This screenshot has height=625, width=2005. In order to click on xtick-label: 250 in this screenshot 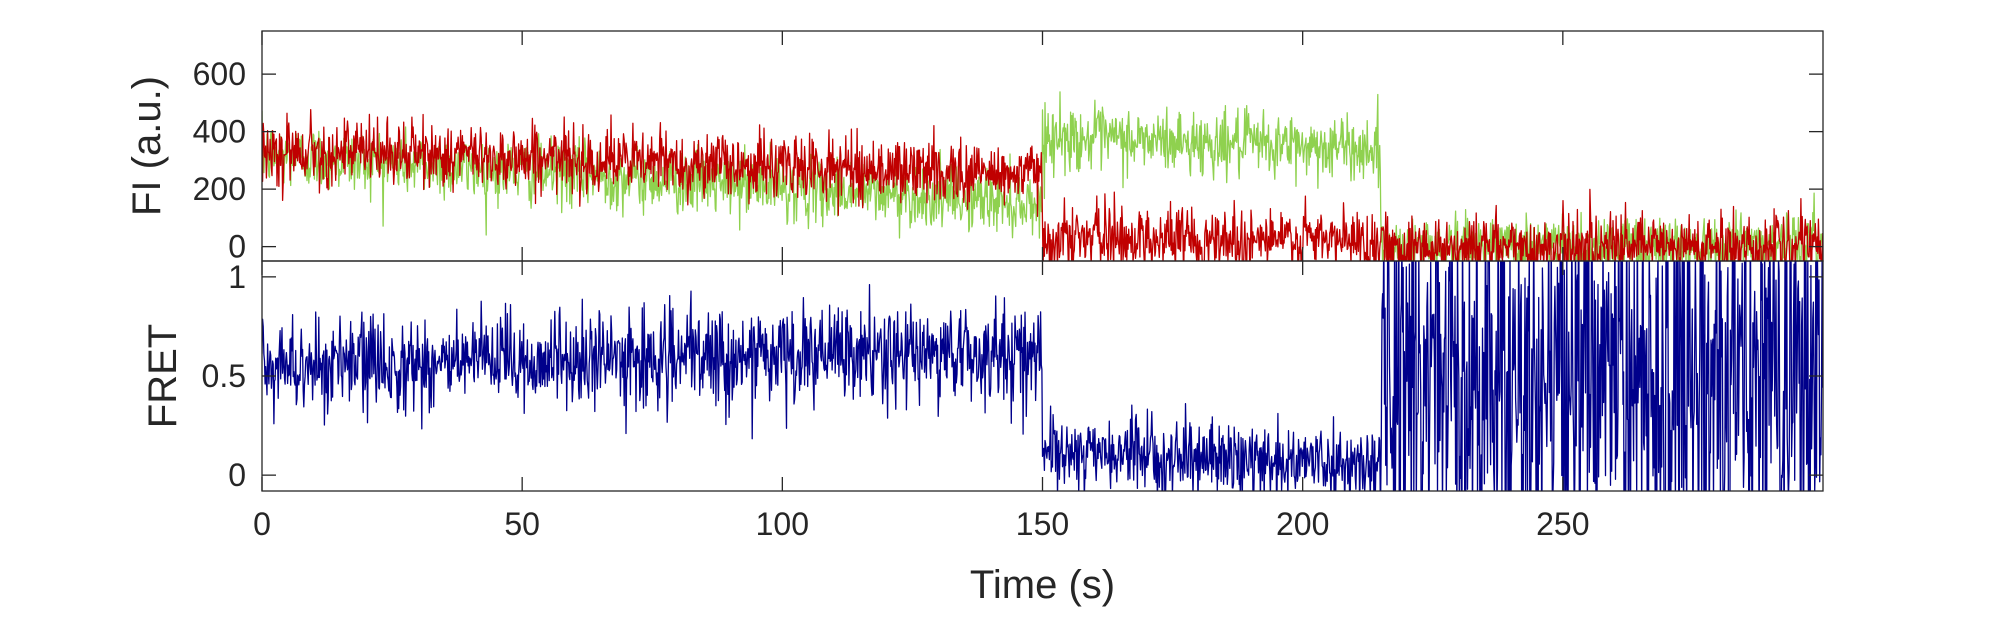, I will do `click(1562, 524)`.